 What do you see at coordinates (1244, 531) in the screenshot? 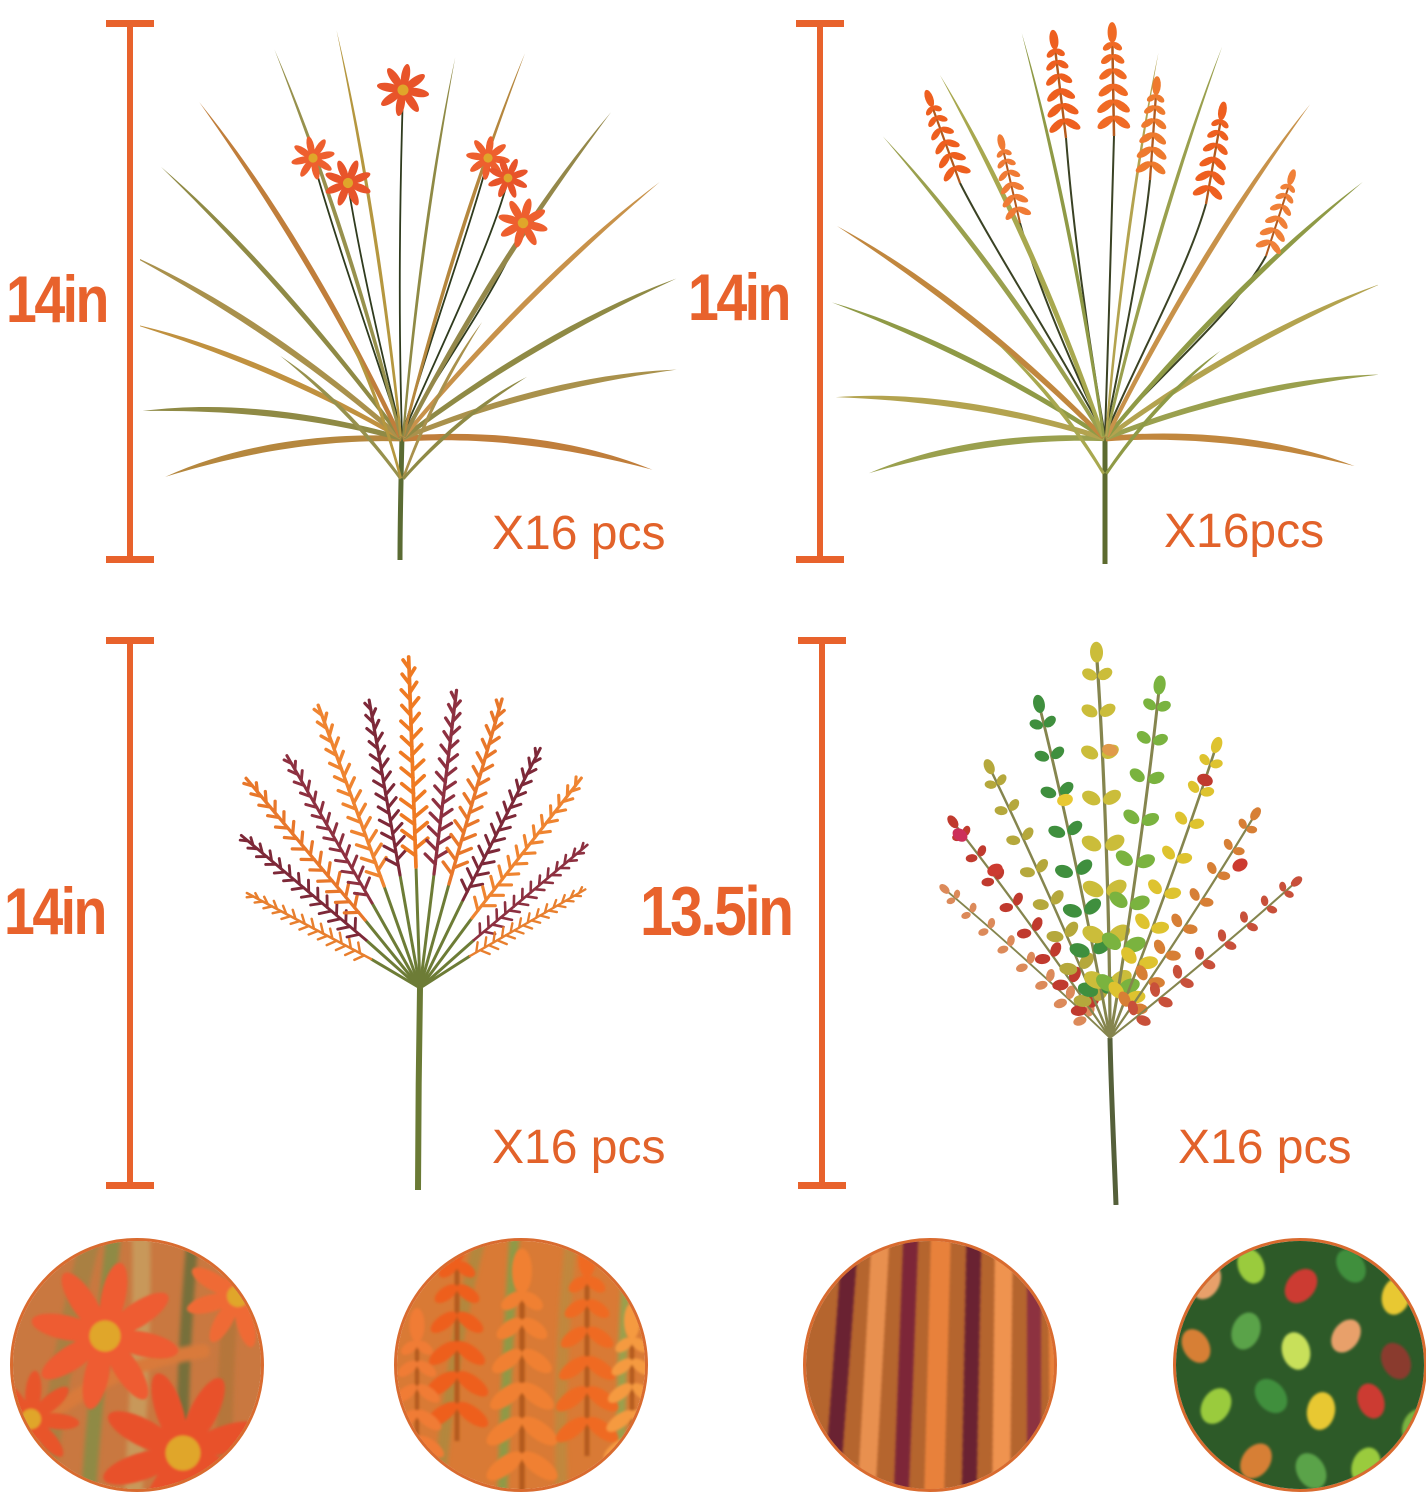
I see `count-label-2: X16pcs` at bounding box center [1244, 531].